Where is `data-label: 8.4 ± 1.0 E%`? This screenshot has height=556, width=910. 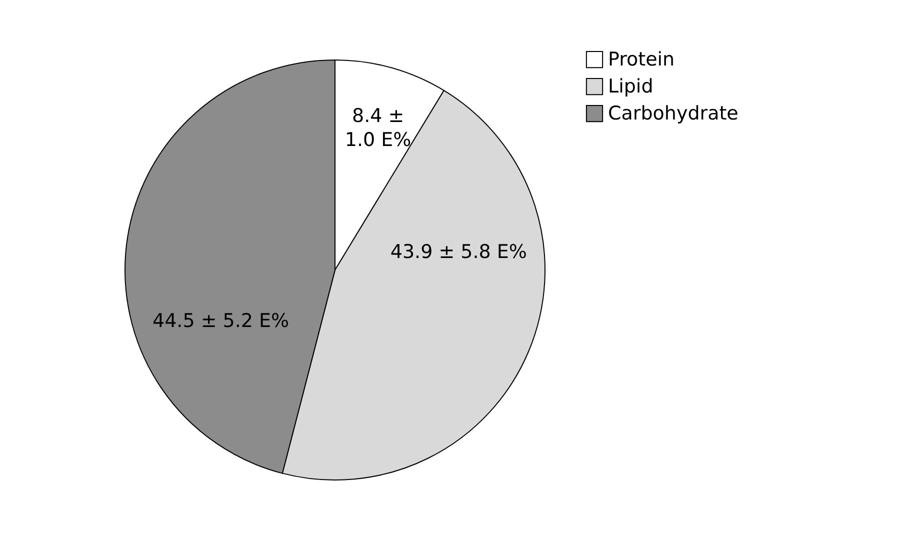
data-label: 8.4 ± 1.0 E% is located at coordinates (378, 127).